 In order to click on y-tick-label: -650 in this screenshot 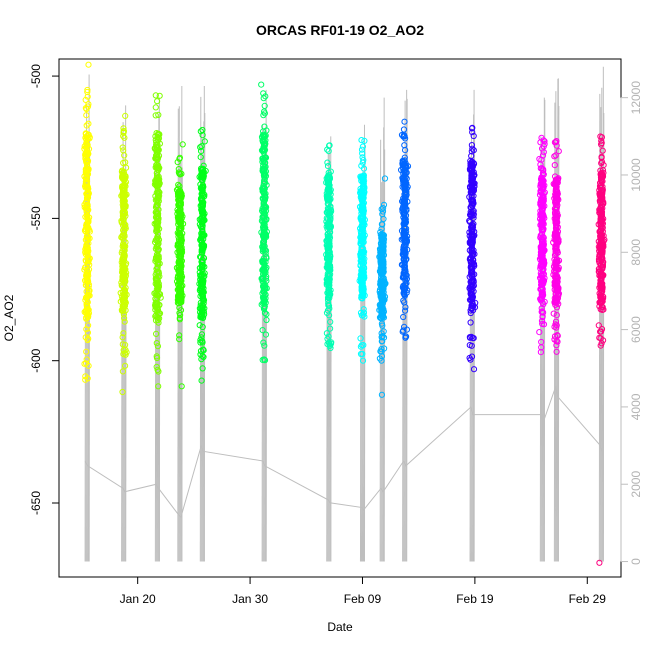, I will do `click(36, 503)`.